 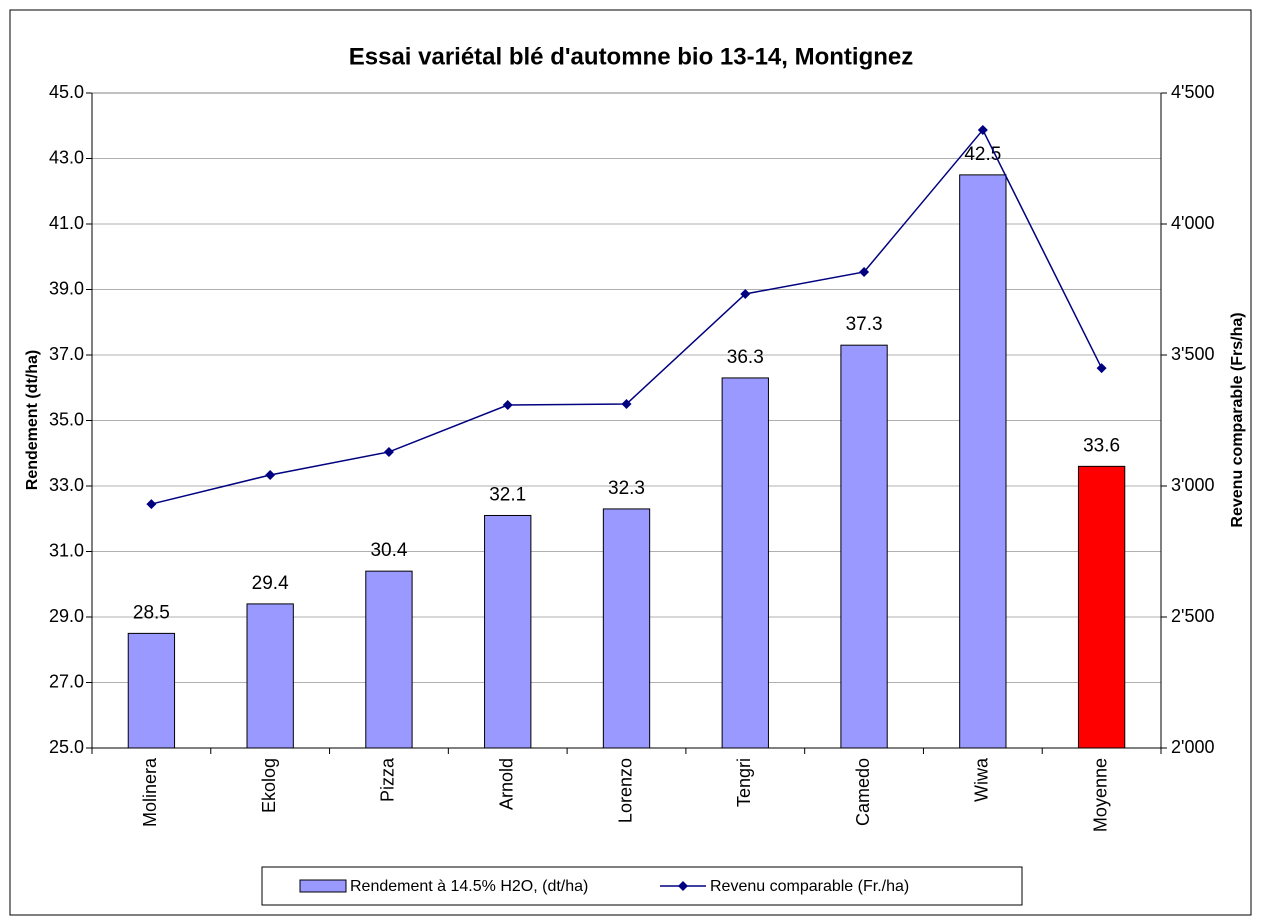 I want to click on legend-swatch, so click(x=323, y=886).